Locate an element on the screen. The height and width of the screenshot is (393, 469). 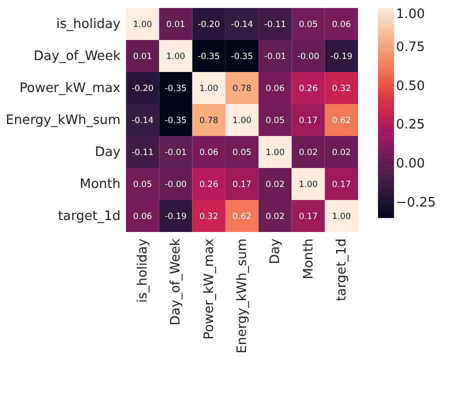
y-tick-label: Day_of_Week is located at coordinates (77, 56).